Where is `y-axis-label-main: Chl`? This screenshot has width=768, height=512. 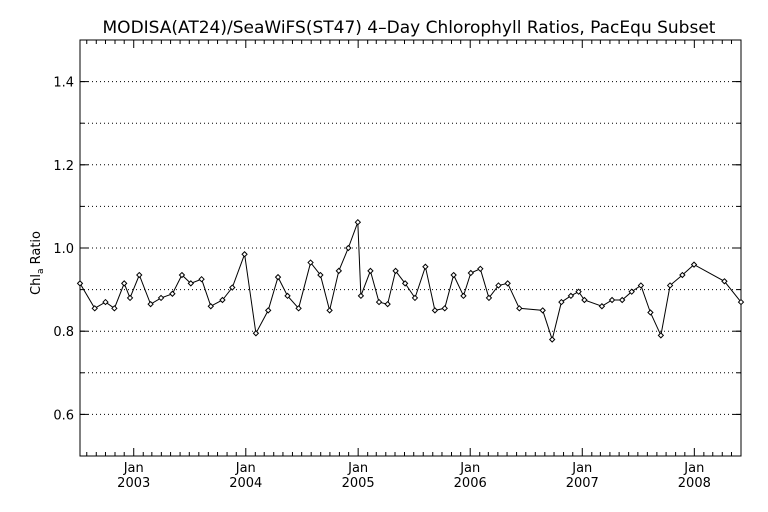
y-axis-label-main: Chl is located at coordinates (36, 284).